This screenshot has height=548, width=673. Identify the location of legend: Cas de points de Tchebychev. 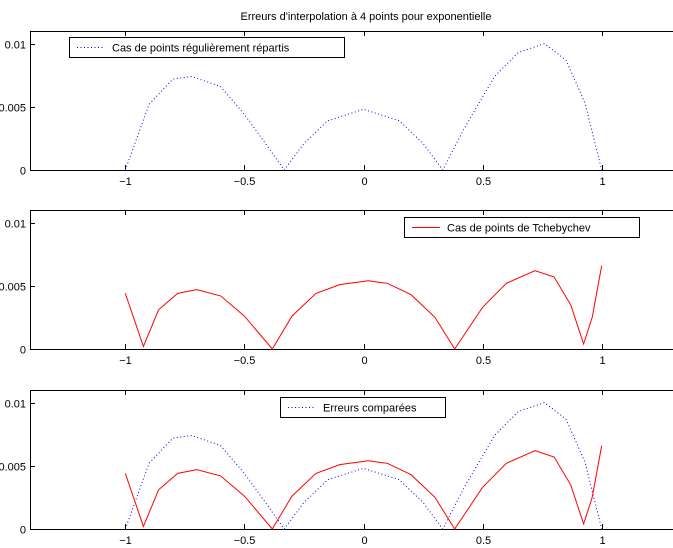
(522, 227).